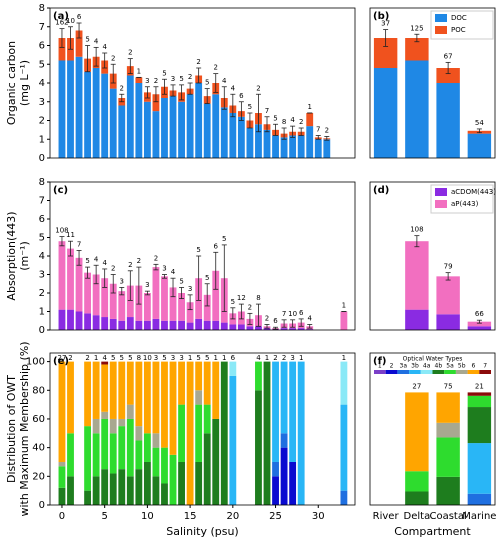 Image resolution: width=500 pixels, height=553 pixels. Describe the element at coordinates (147, 358) in the screenshot. I see `count-label: 10` at that location.